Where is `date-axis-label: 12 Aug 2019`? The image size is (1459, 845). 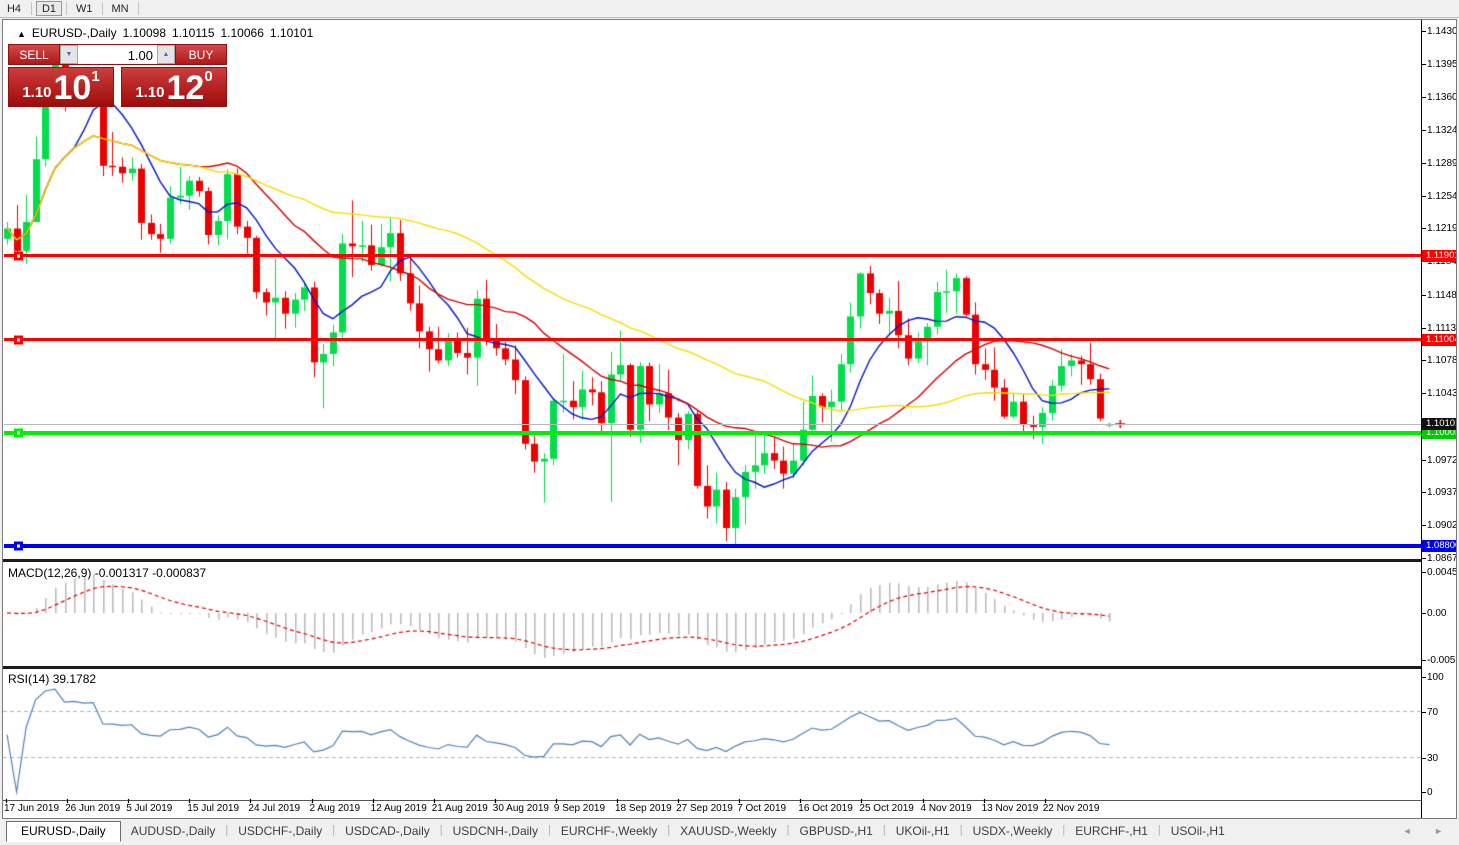
date-axis-label: 12 Aug 2019 is located at coordinates (398, 806).